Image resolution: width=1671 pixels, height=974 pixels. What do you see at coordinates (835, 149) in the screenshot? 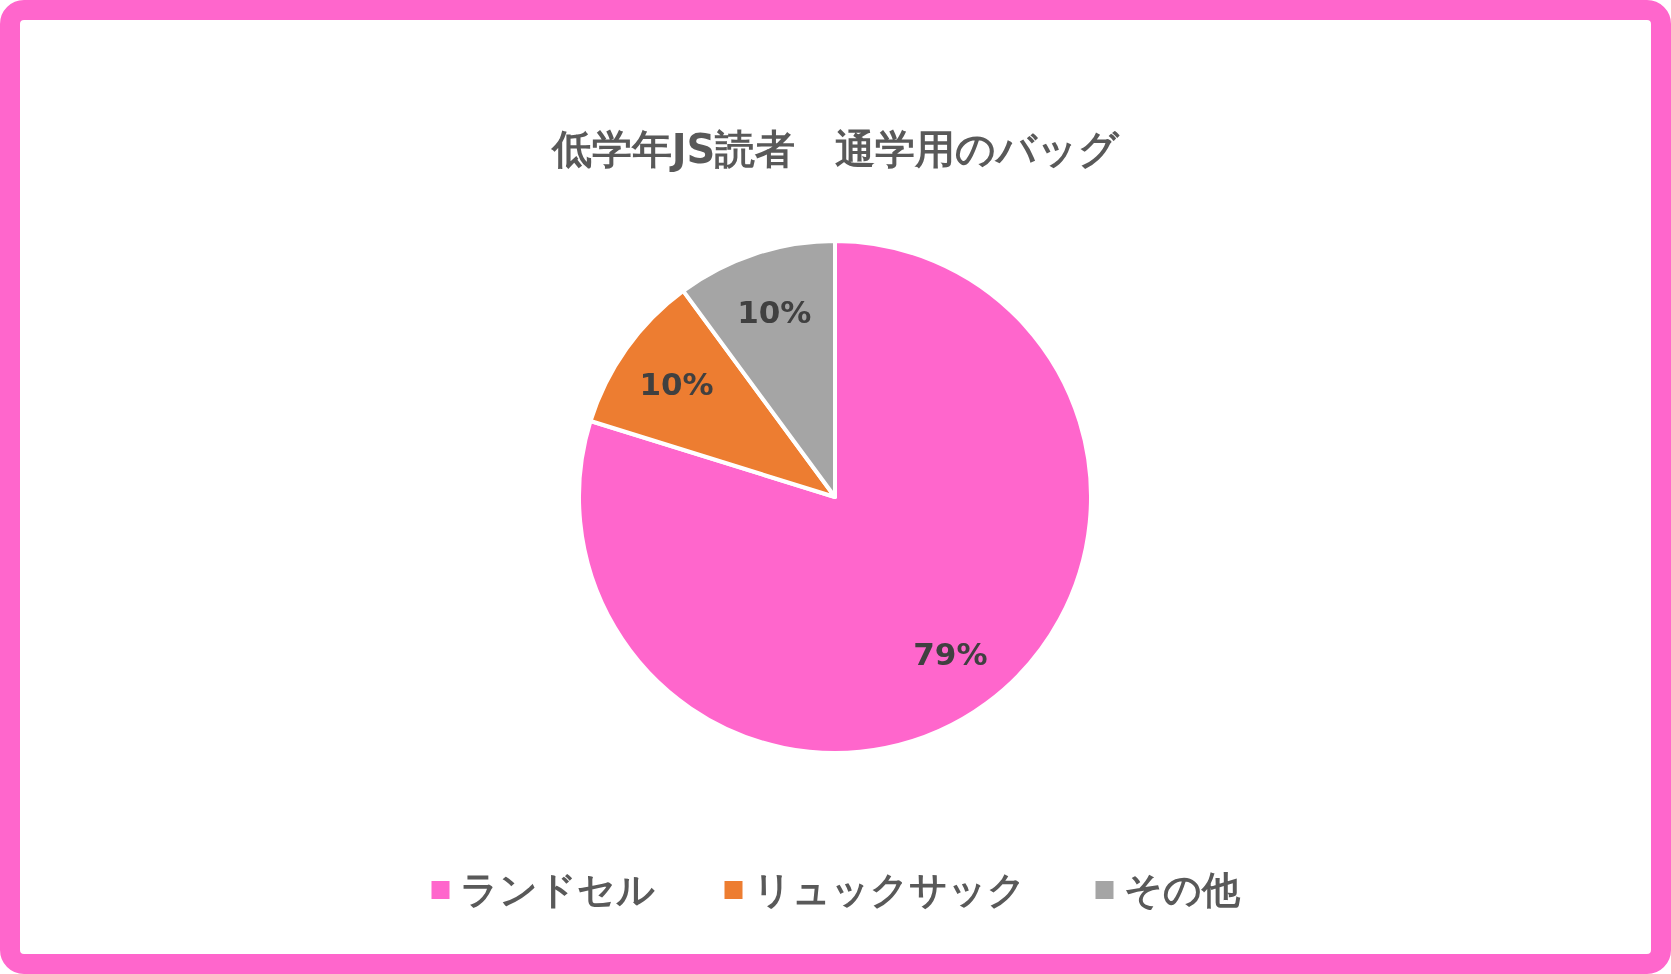
I see `chart-title: 低学年JS読者 通学用のバッグ` at bounding box center [835, 149].